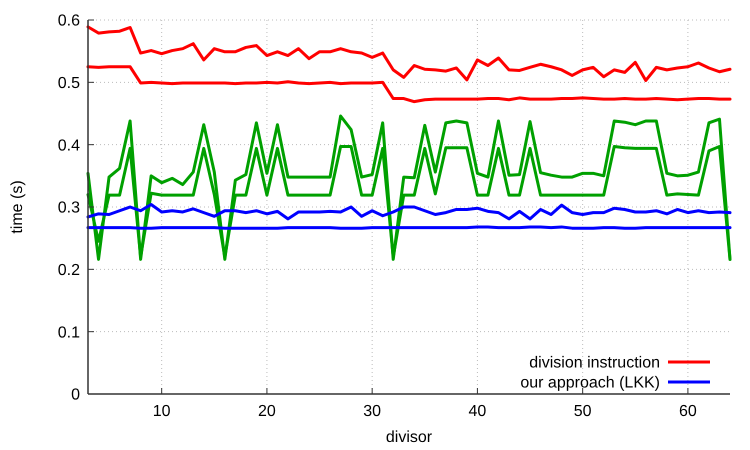  What do you see at coordinates (583, 411) in the screenshot?
I see `x-tick-label: 50` at bounding box center [583, 411].